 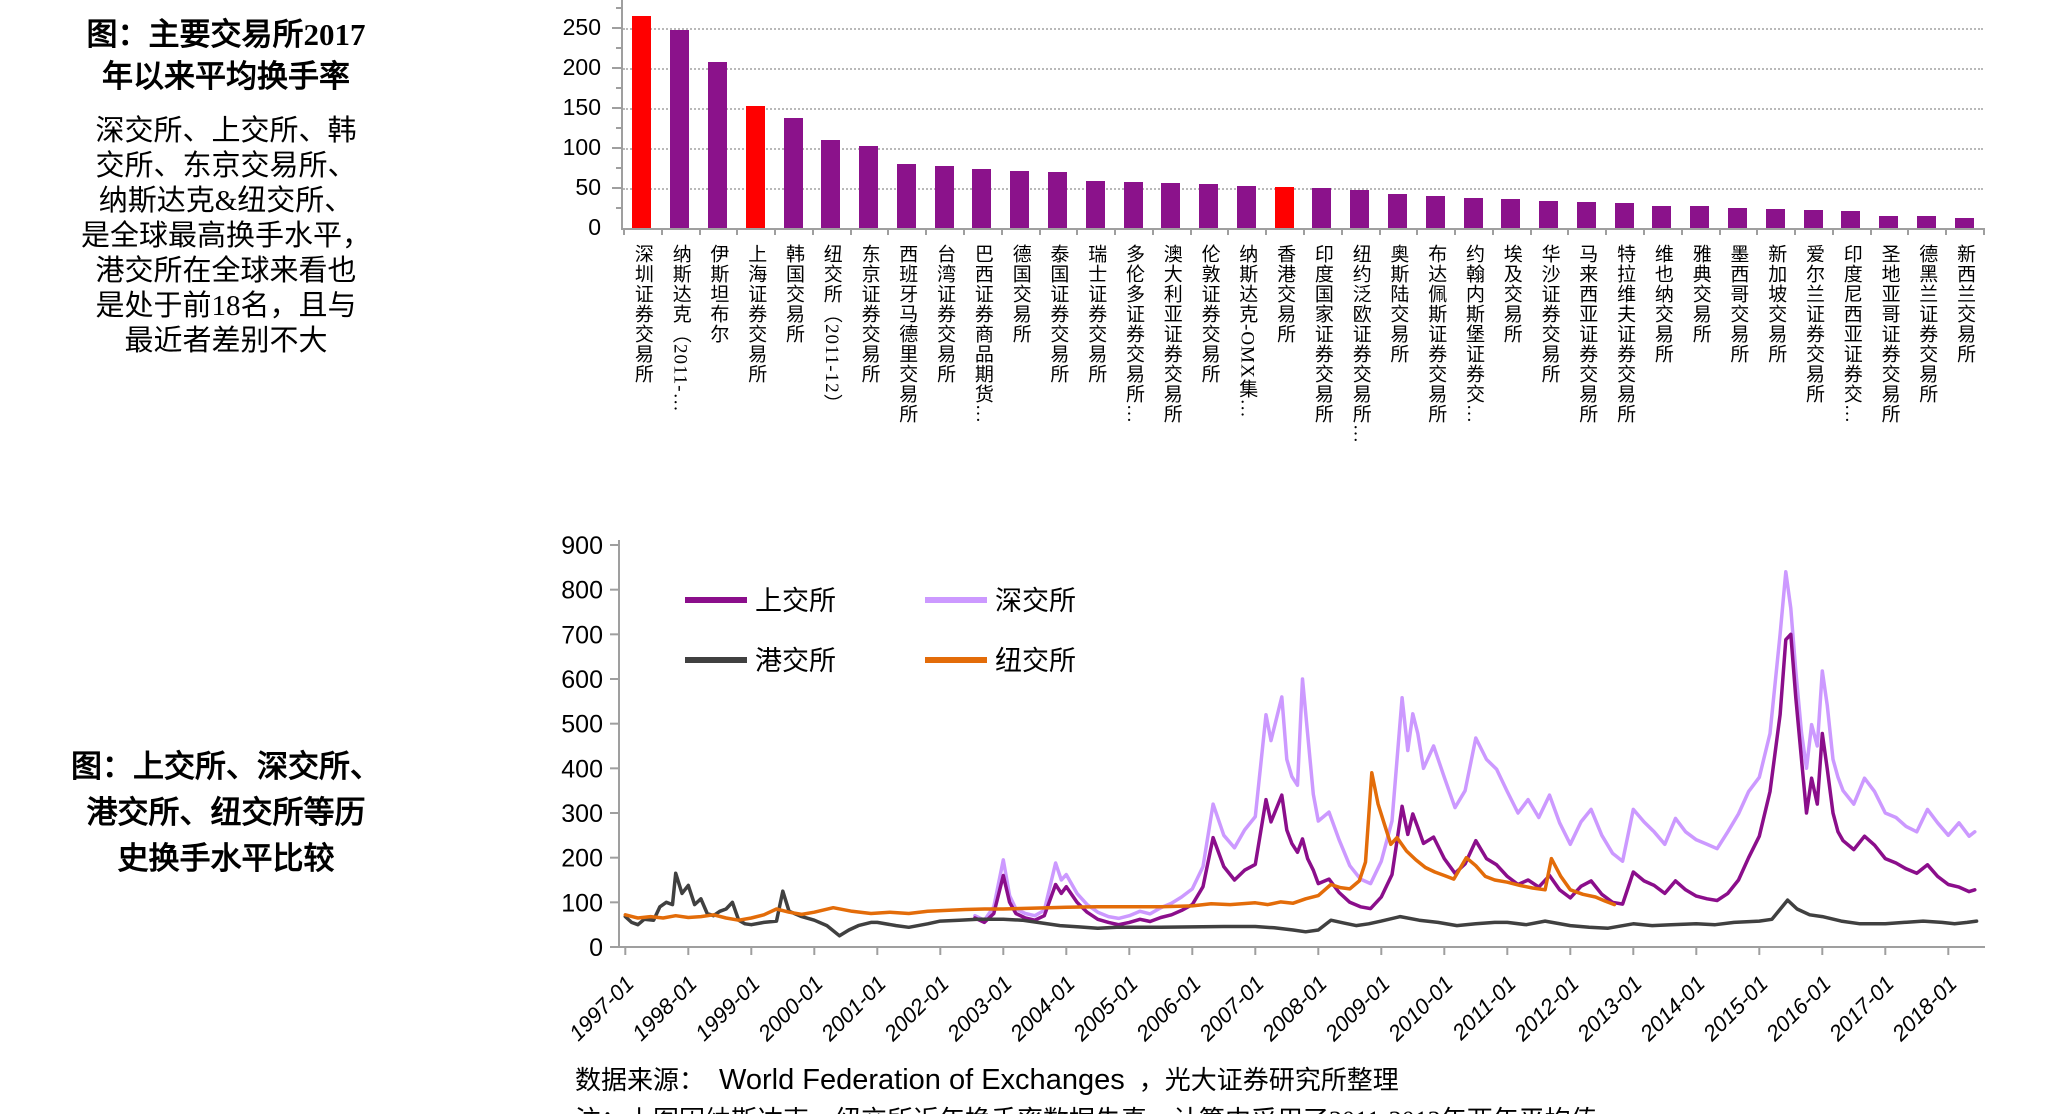 What do you see at coordinates (1268, 1080) in the screenshot?
I see `data-source-suffix: ，光大证券研究所整理` at bounding box center [1268, 1080].